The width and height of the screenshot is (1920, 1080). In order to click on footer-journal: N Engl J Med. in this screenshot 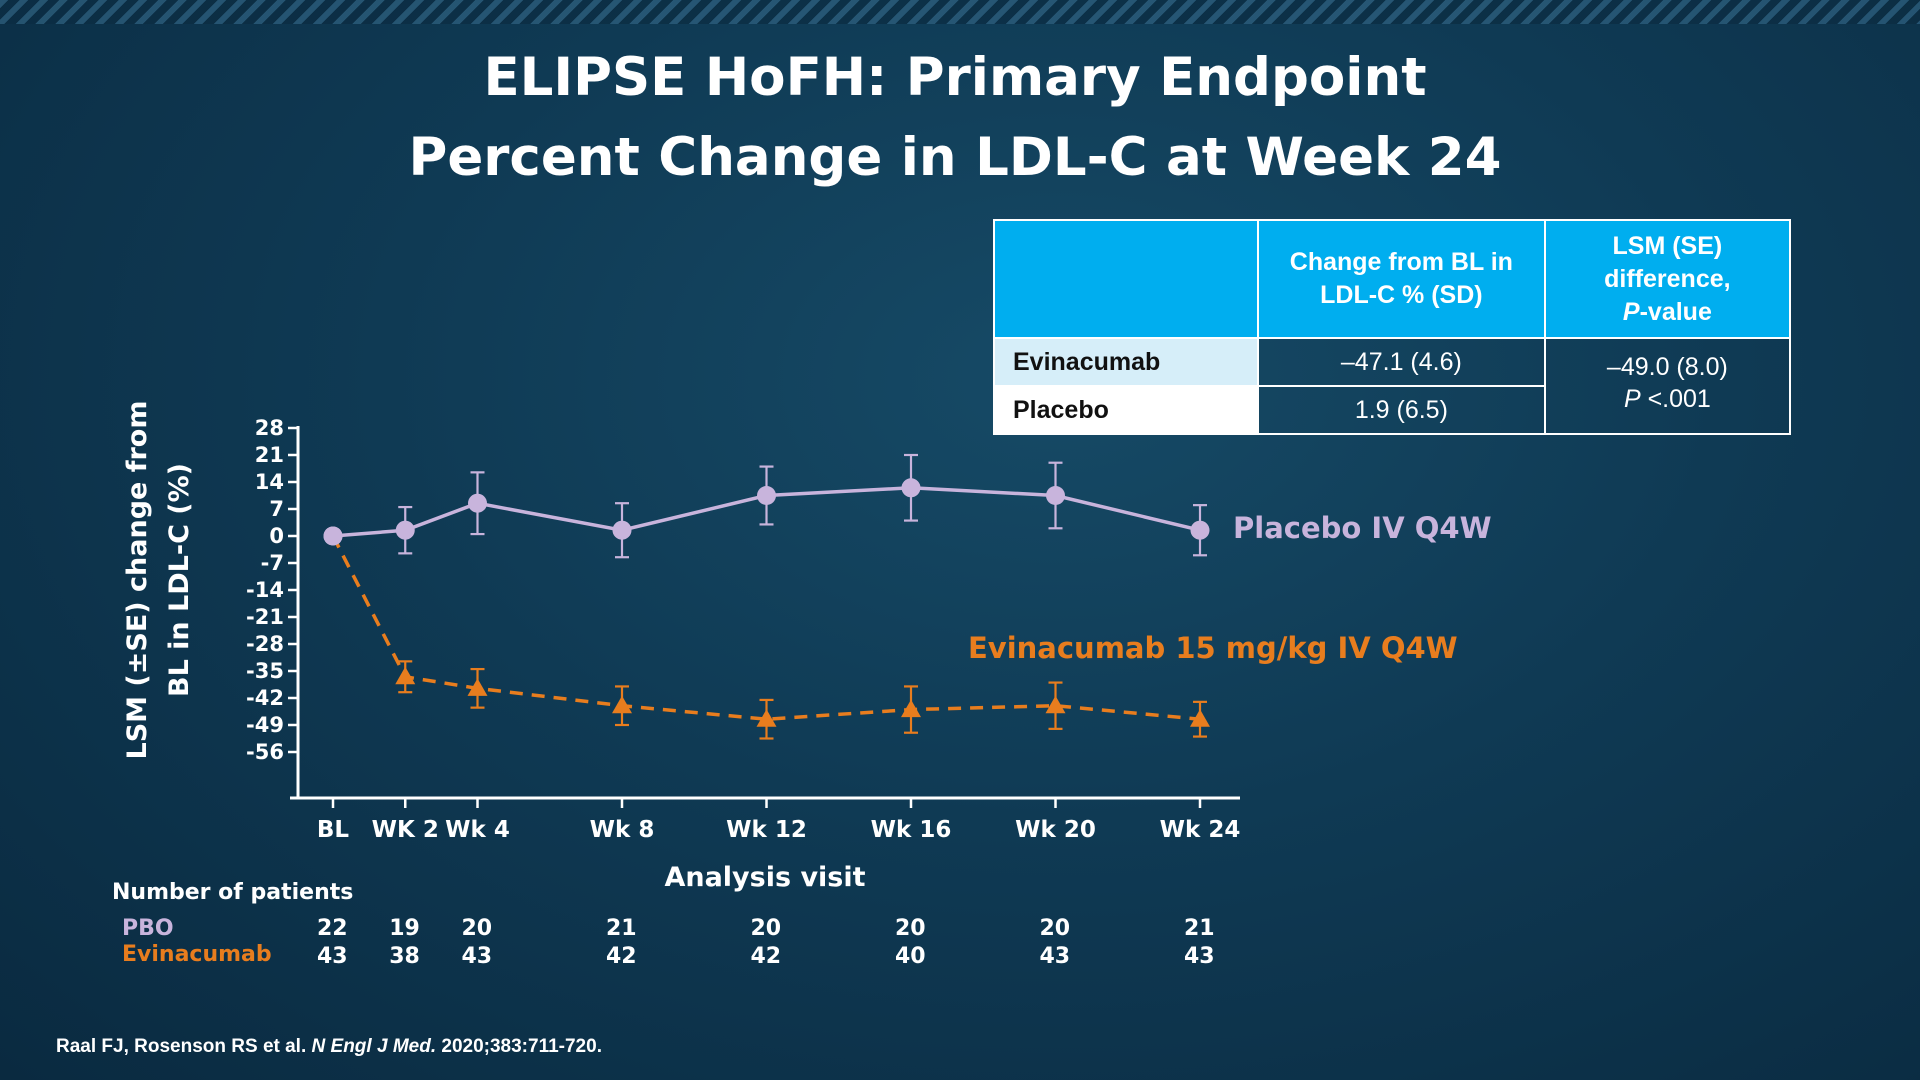, I will do `click(374, 1046)`.